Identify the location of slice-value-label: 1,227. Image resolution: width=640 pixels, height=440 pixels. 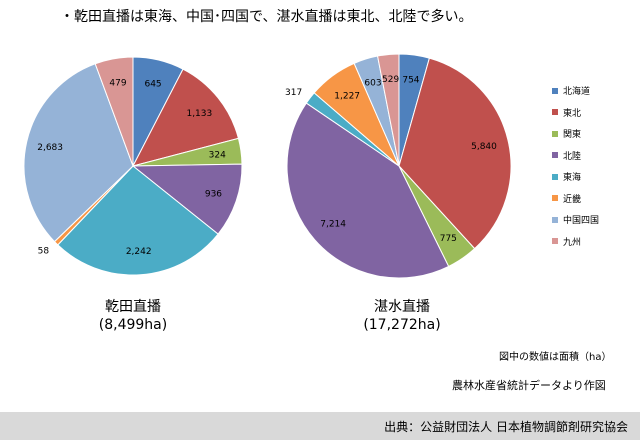
(347, 97).